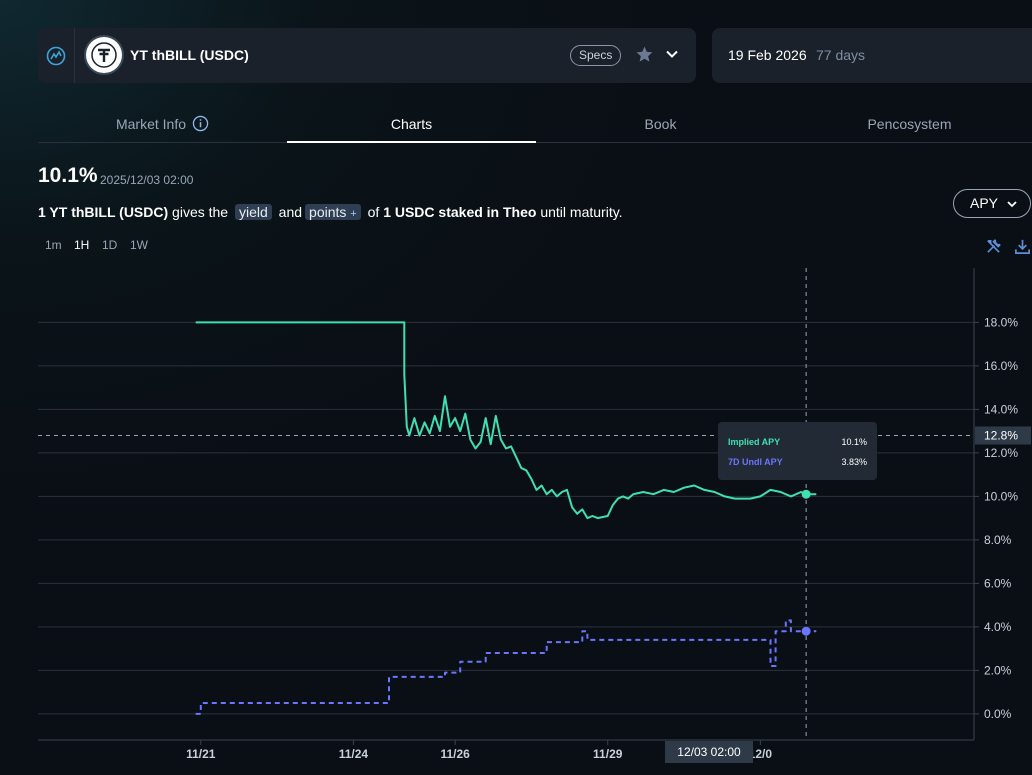  What do you see at coordinates (201, 754) in the screenshot?
I see `x-tick-label: 11/21` at bounding box center [201, 754].